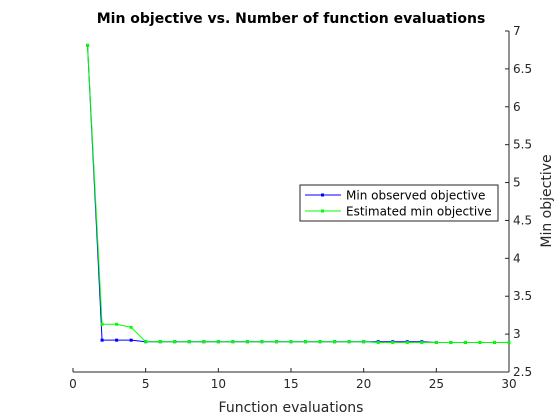 The height and width of the screenshot is (420, 560). I want to click on legend-label-estimated: Estimated min objective, so click(419, 212).